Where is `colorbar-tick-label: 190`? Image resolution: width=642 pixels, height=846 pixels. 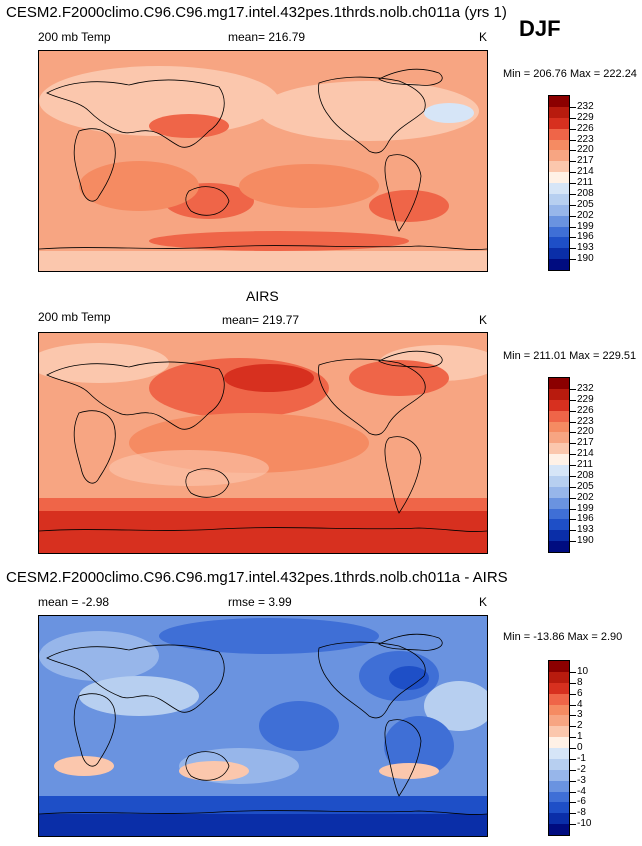 colorbar-tick-label: 190 is located at coordinates (585, 541).